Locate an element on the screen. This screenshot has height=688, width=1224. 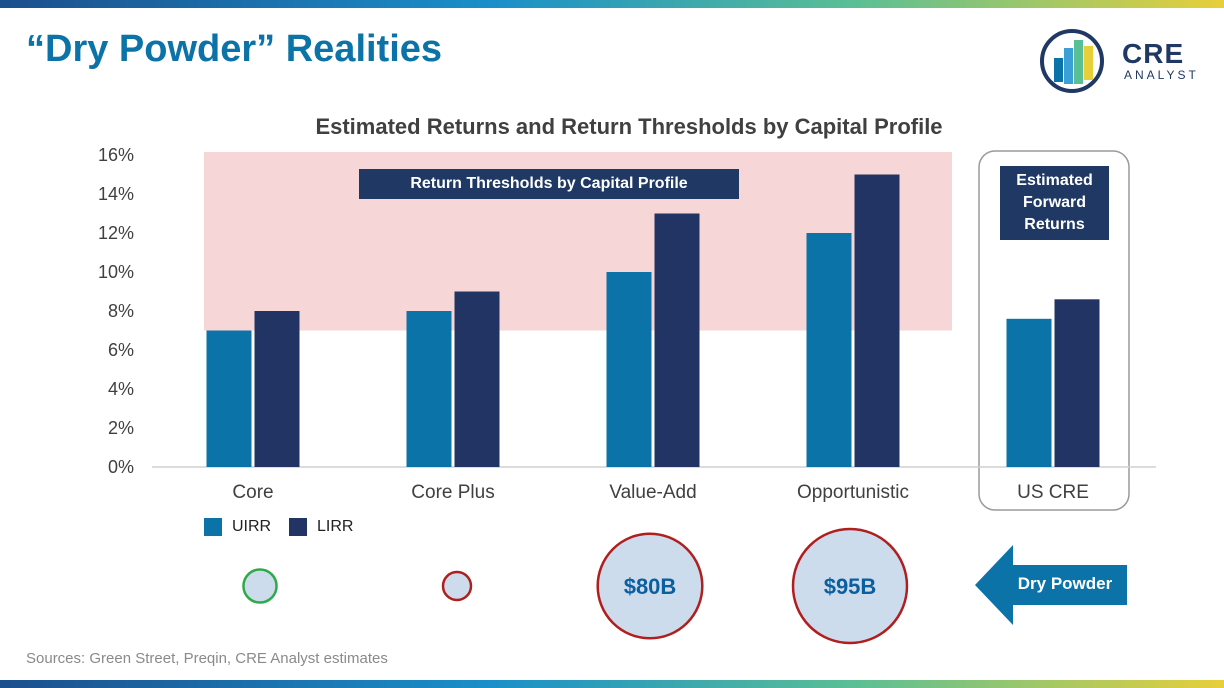
y-tick-label: 4% is located at coordinates (121, 389).